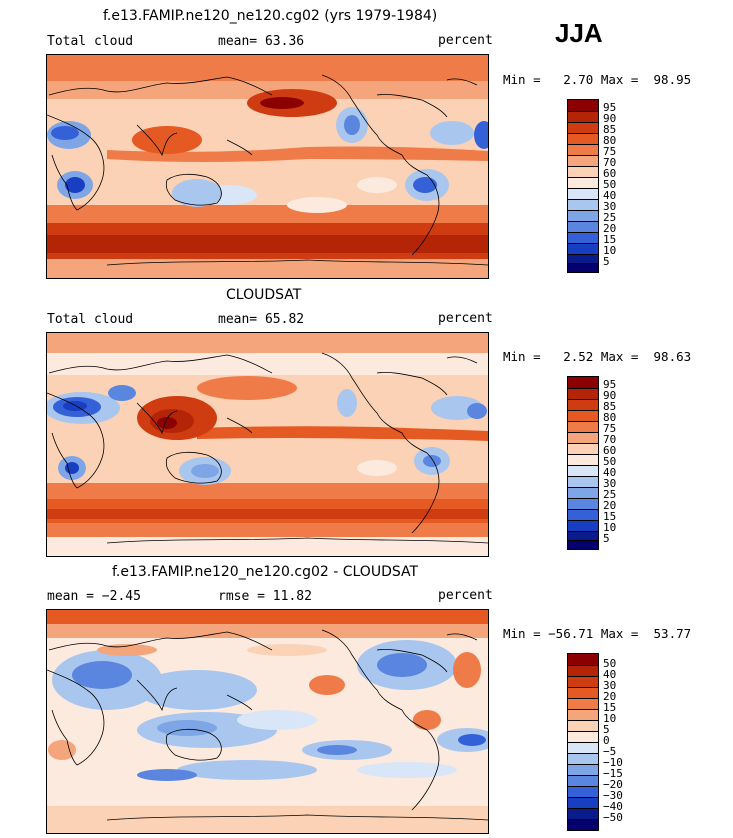 The width and height of the screenshot is (733, 838). What do you see at coordinates (94, 596) in the screenshot?
I see `panel3-mean-label: mean = −2.45` at bounding box center [94, 596].